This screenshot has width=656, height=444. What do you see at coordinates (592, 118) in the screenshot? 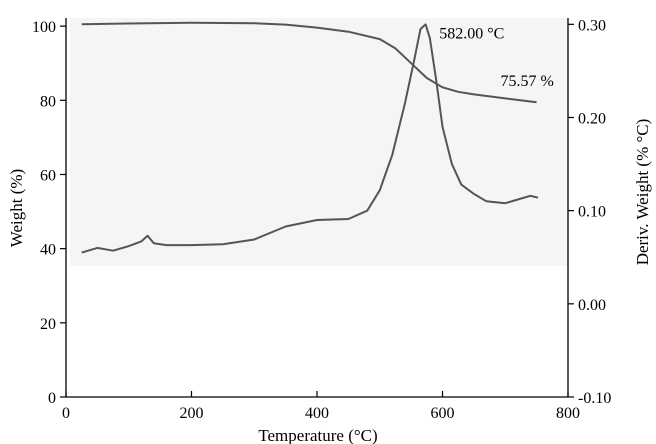
I see `right-y-tick-label: 0.20` at bounding box center [592, 118].